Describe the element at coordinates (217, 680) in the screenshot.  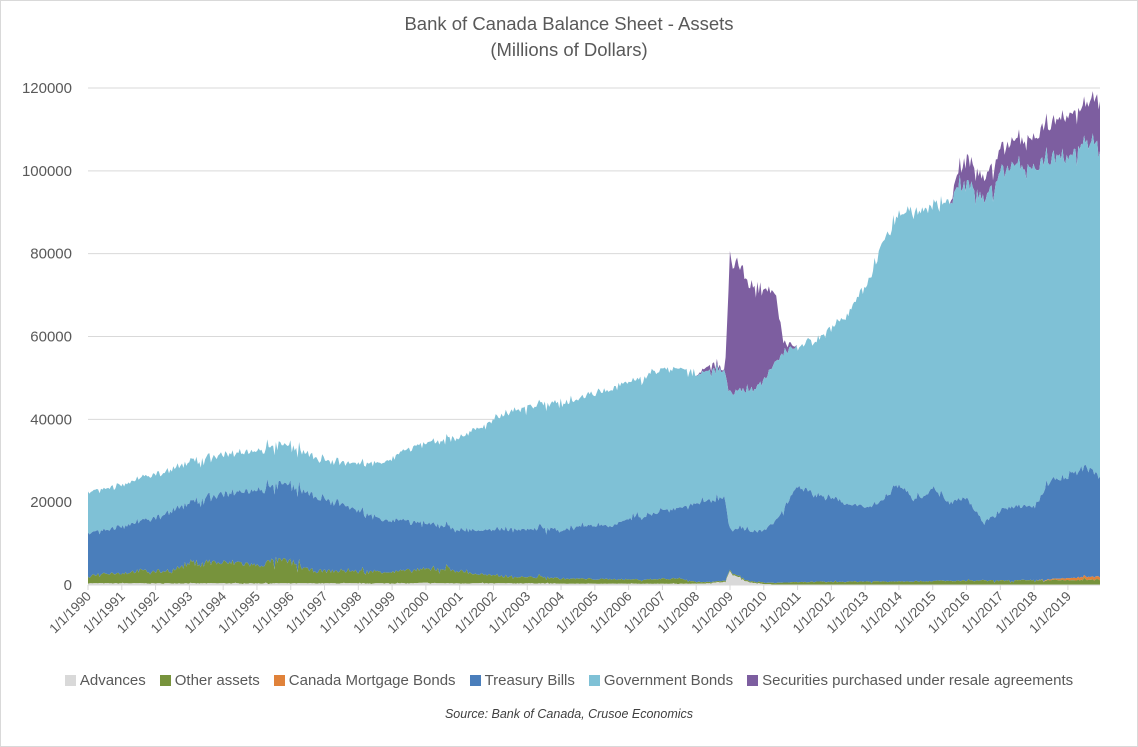
I see `legend-label: Other assets` at that location.